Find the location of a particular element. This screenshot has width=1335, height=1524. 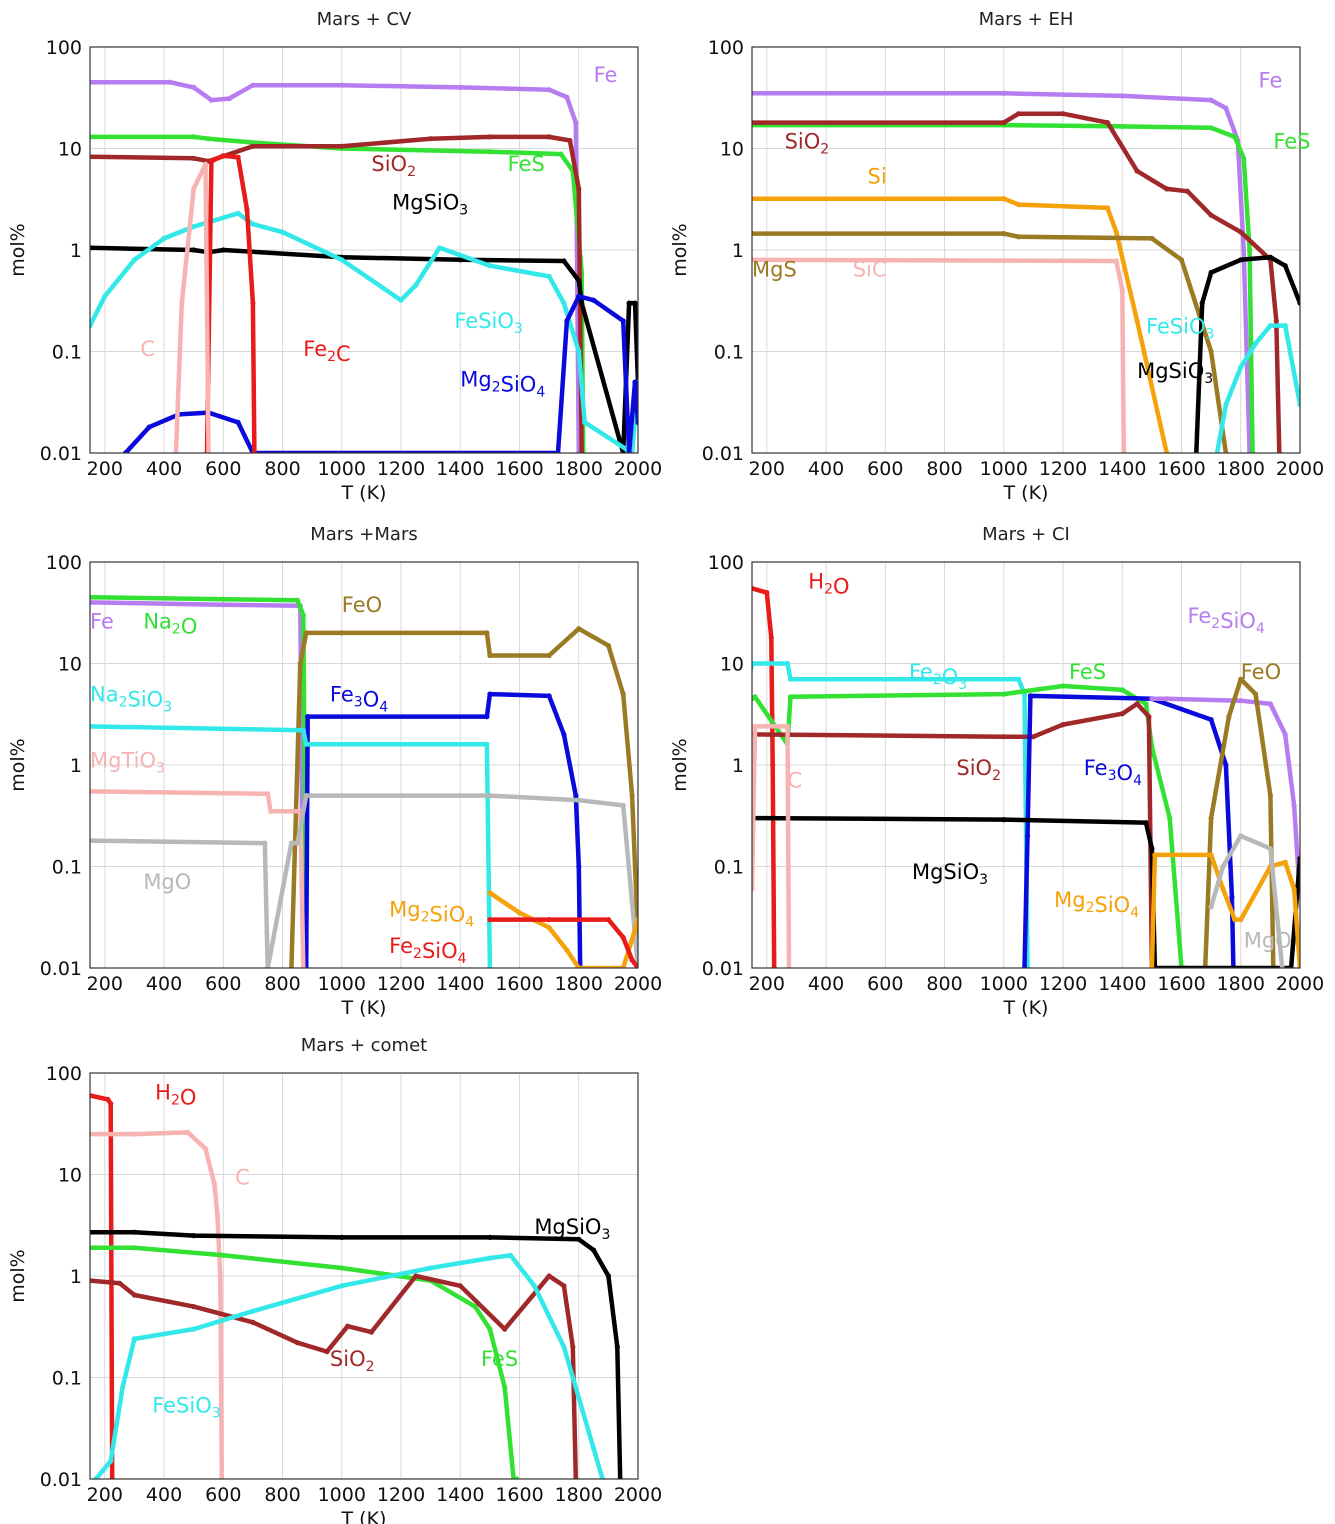

species-label: FeS is located at coordinates (1291, 142).